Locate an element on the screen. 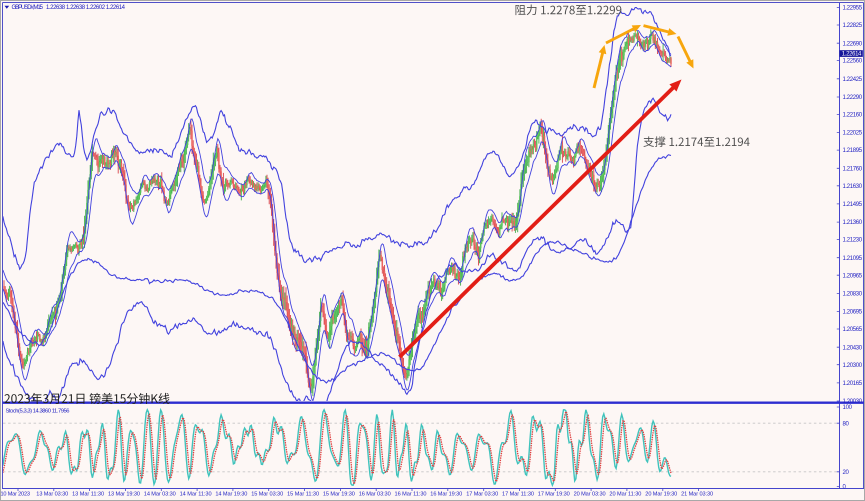 This screenshot has width=865, height=501. svg-text: 21 Mar 03:30 is located at coordinates (697, 494).